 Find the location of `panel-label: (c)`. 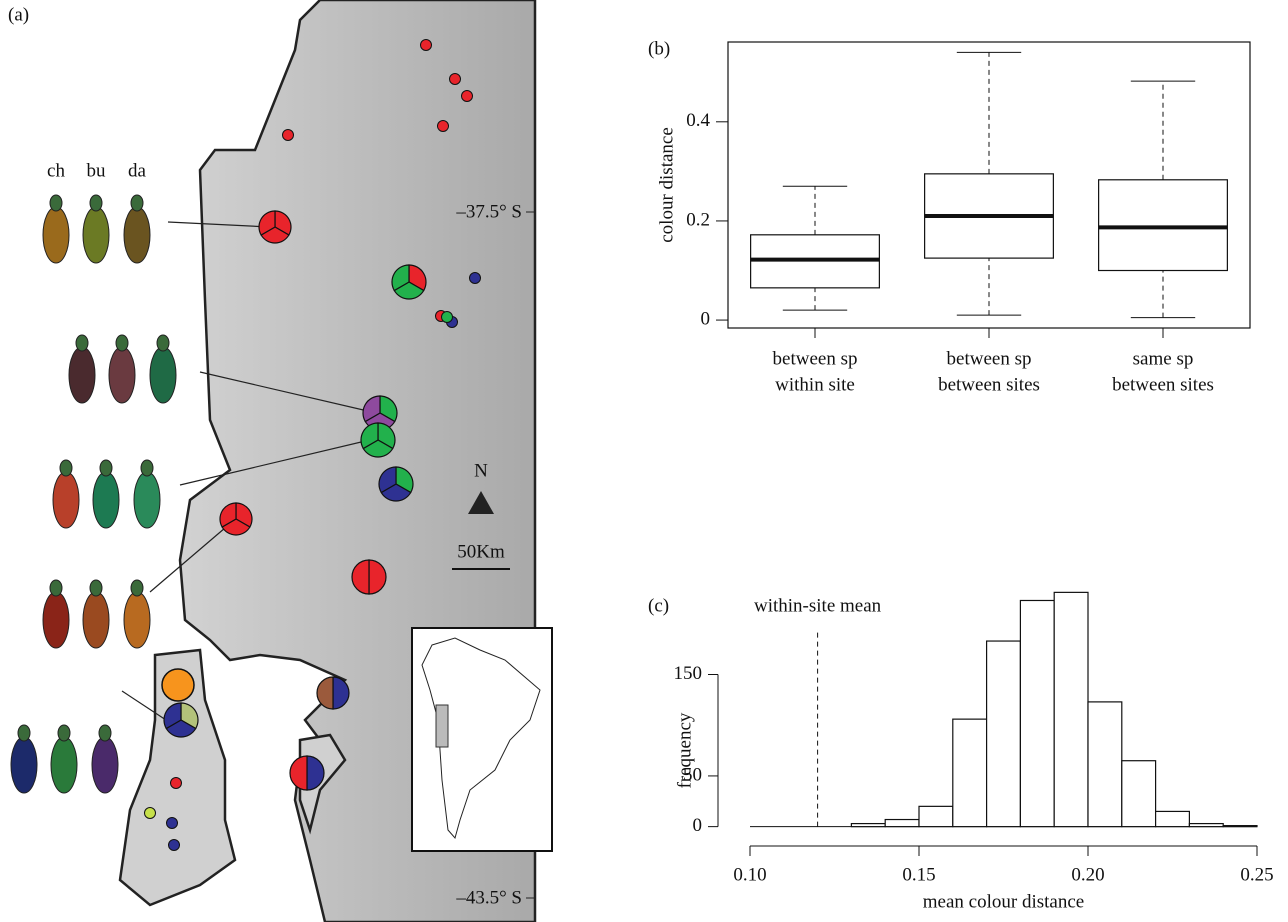

panel-label: (c) is located at coordinates (658, 605).